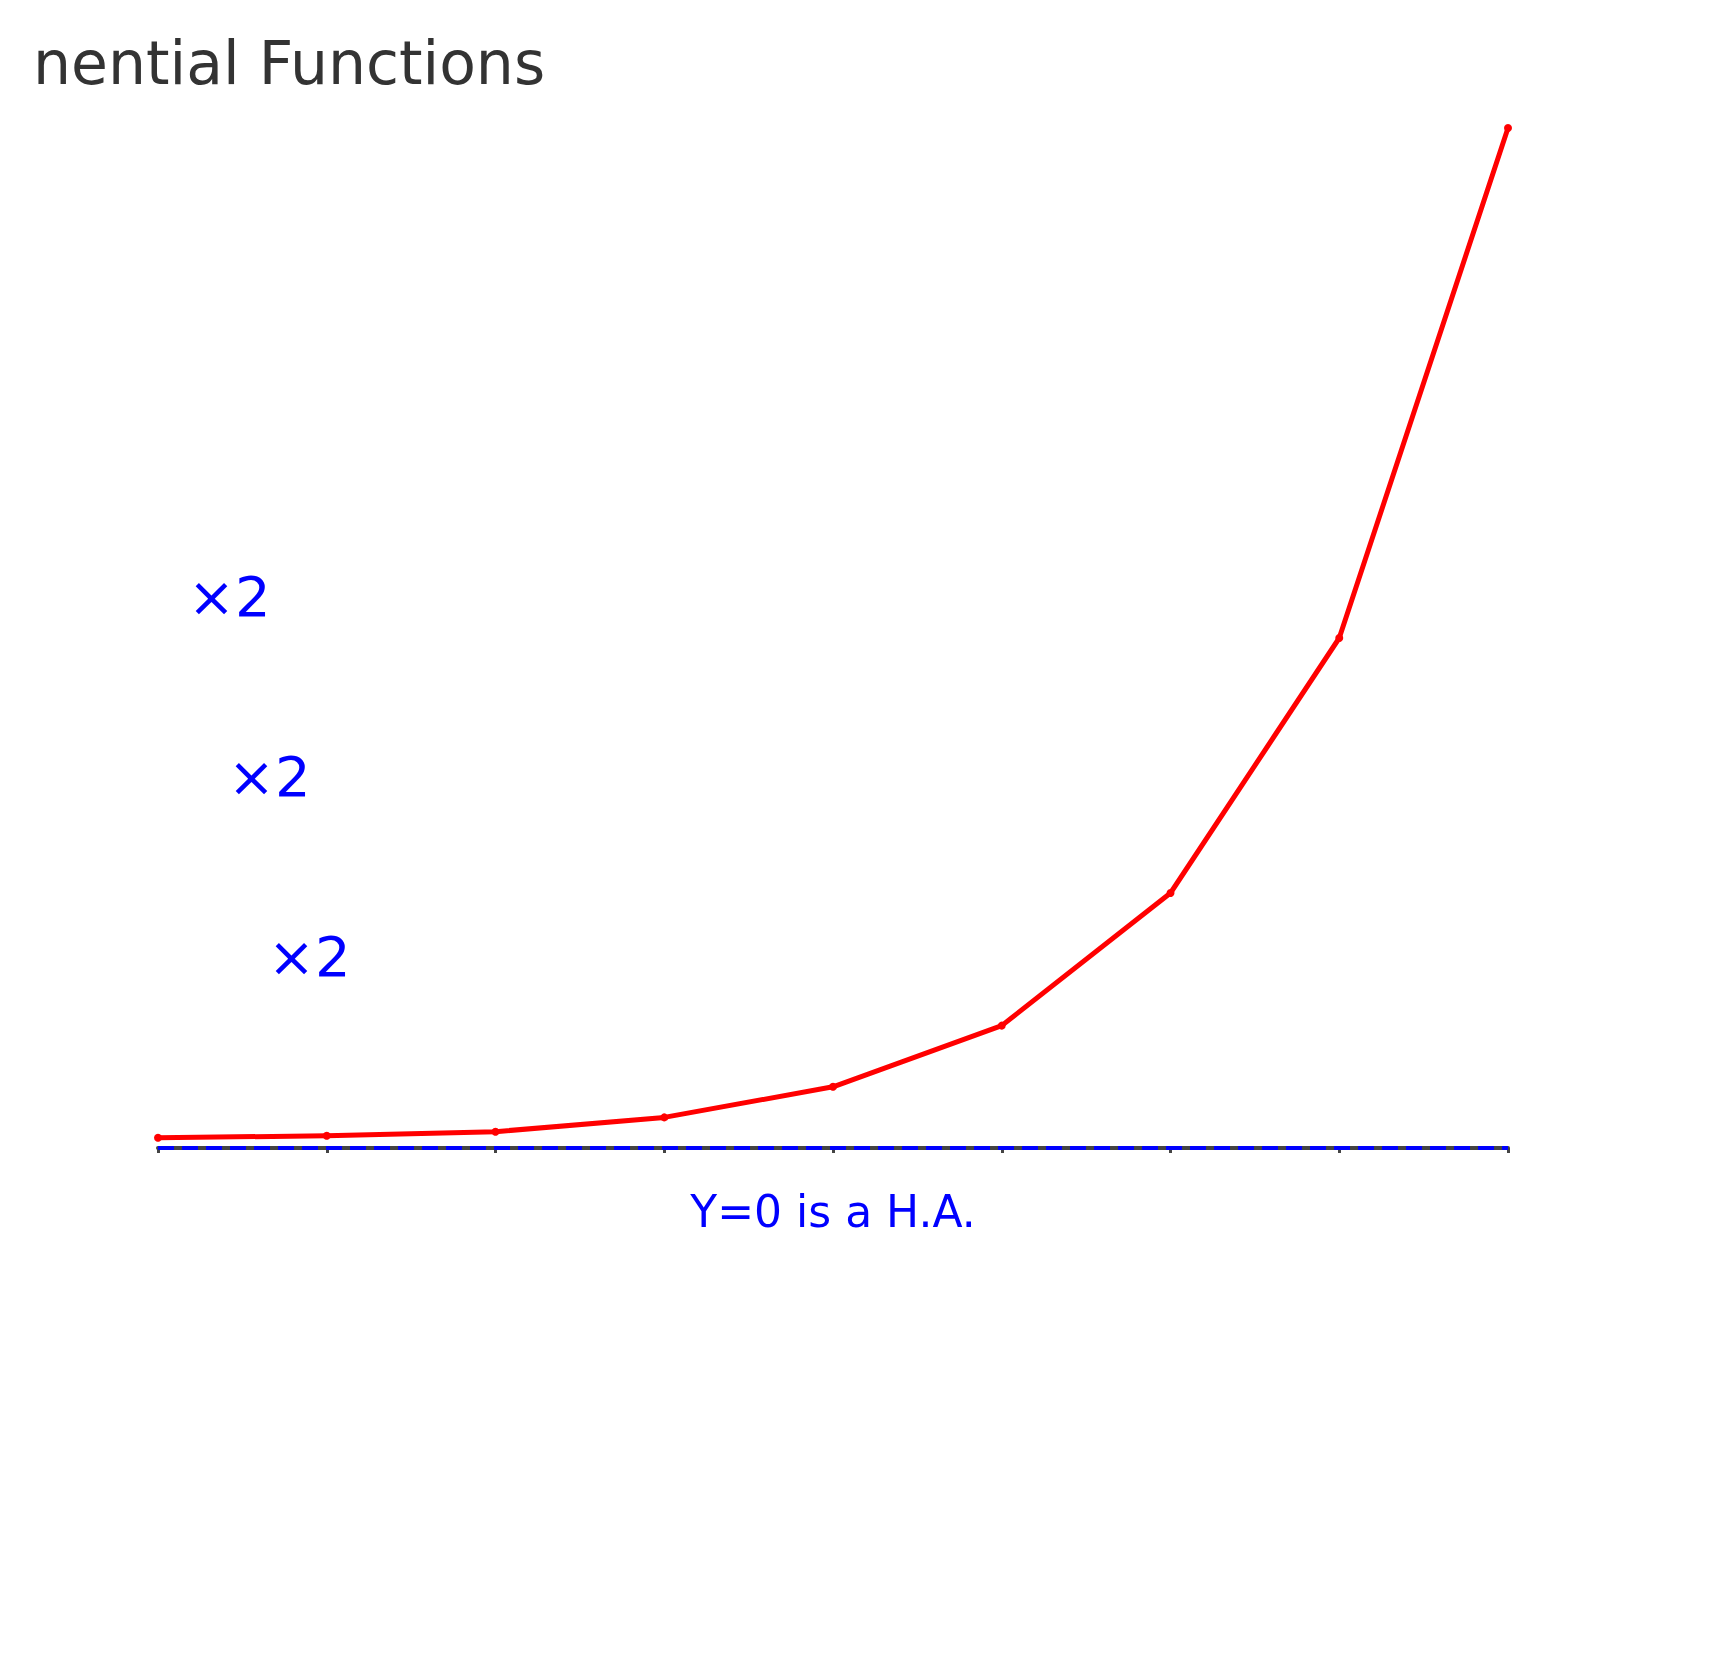 This screenshot has width=1722, height=1659. I want to click on ref-line-label: Y=0 is a H.A., so click(832, 1211).